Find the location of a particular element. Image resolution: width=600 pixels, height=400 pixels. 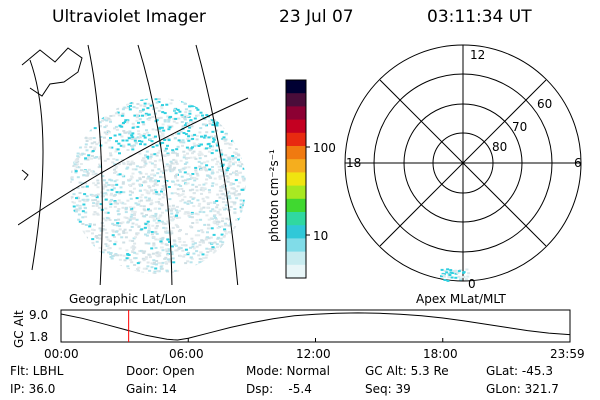

xtick-1200: 12:00 is located at coordinates (313, 354).